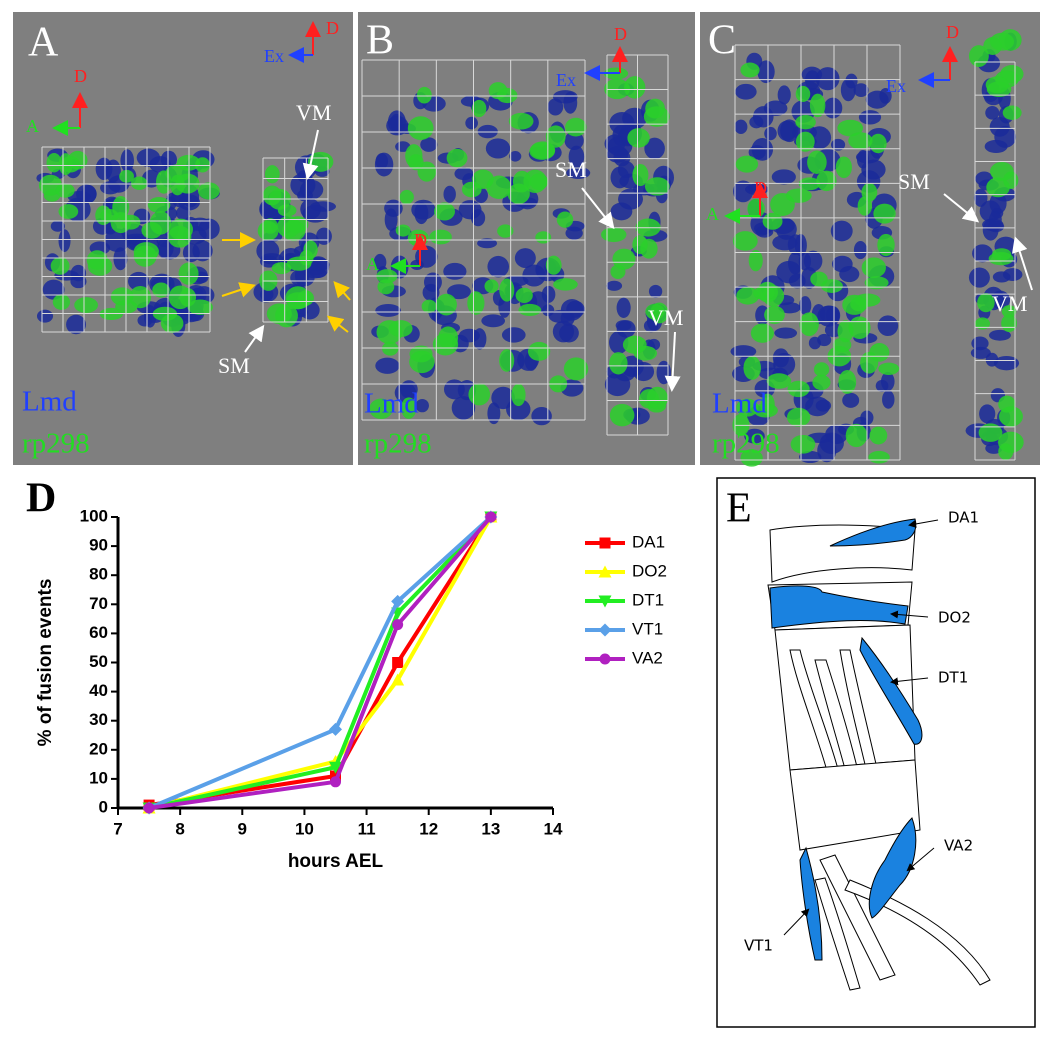 The height and width of the screenshot is (1043, 1050). Describe the element at coordinates (647, 657) in the screenshot. I see `legend-label: VA2` at that location.